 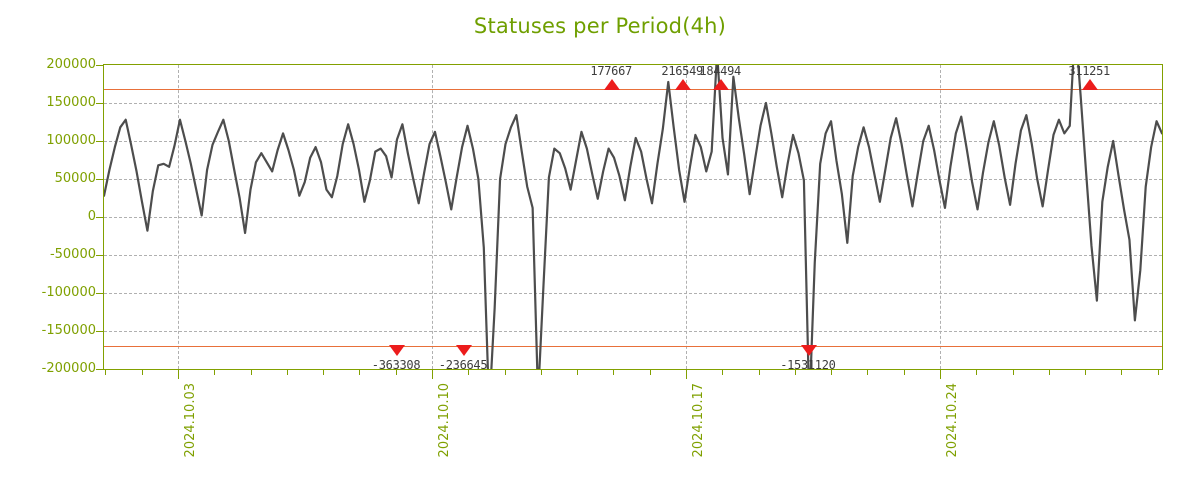 What do you see at coordinates (698, 420) in the screenshot?
I see `x-axis-tick-label: 2024.10.17` at bounding box center [698, 420].